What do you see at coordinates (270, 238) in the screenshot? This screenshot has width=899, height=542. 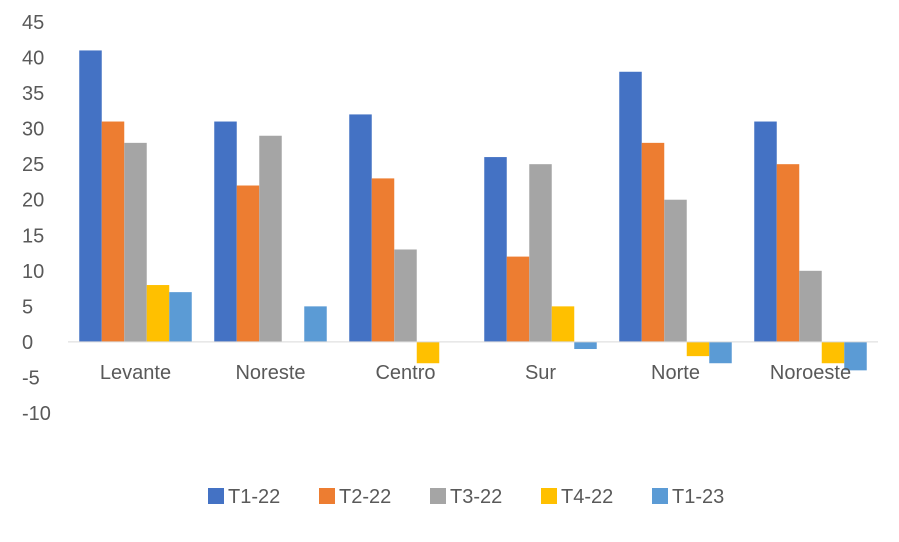 I see `bar-t3-22-noreste` at bounding box center [270, 238].